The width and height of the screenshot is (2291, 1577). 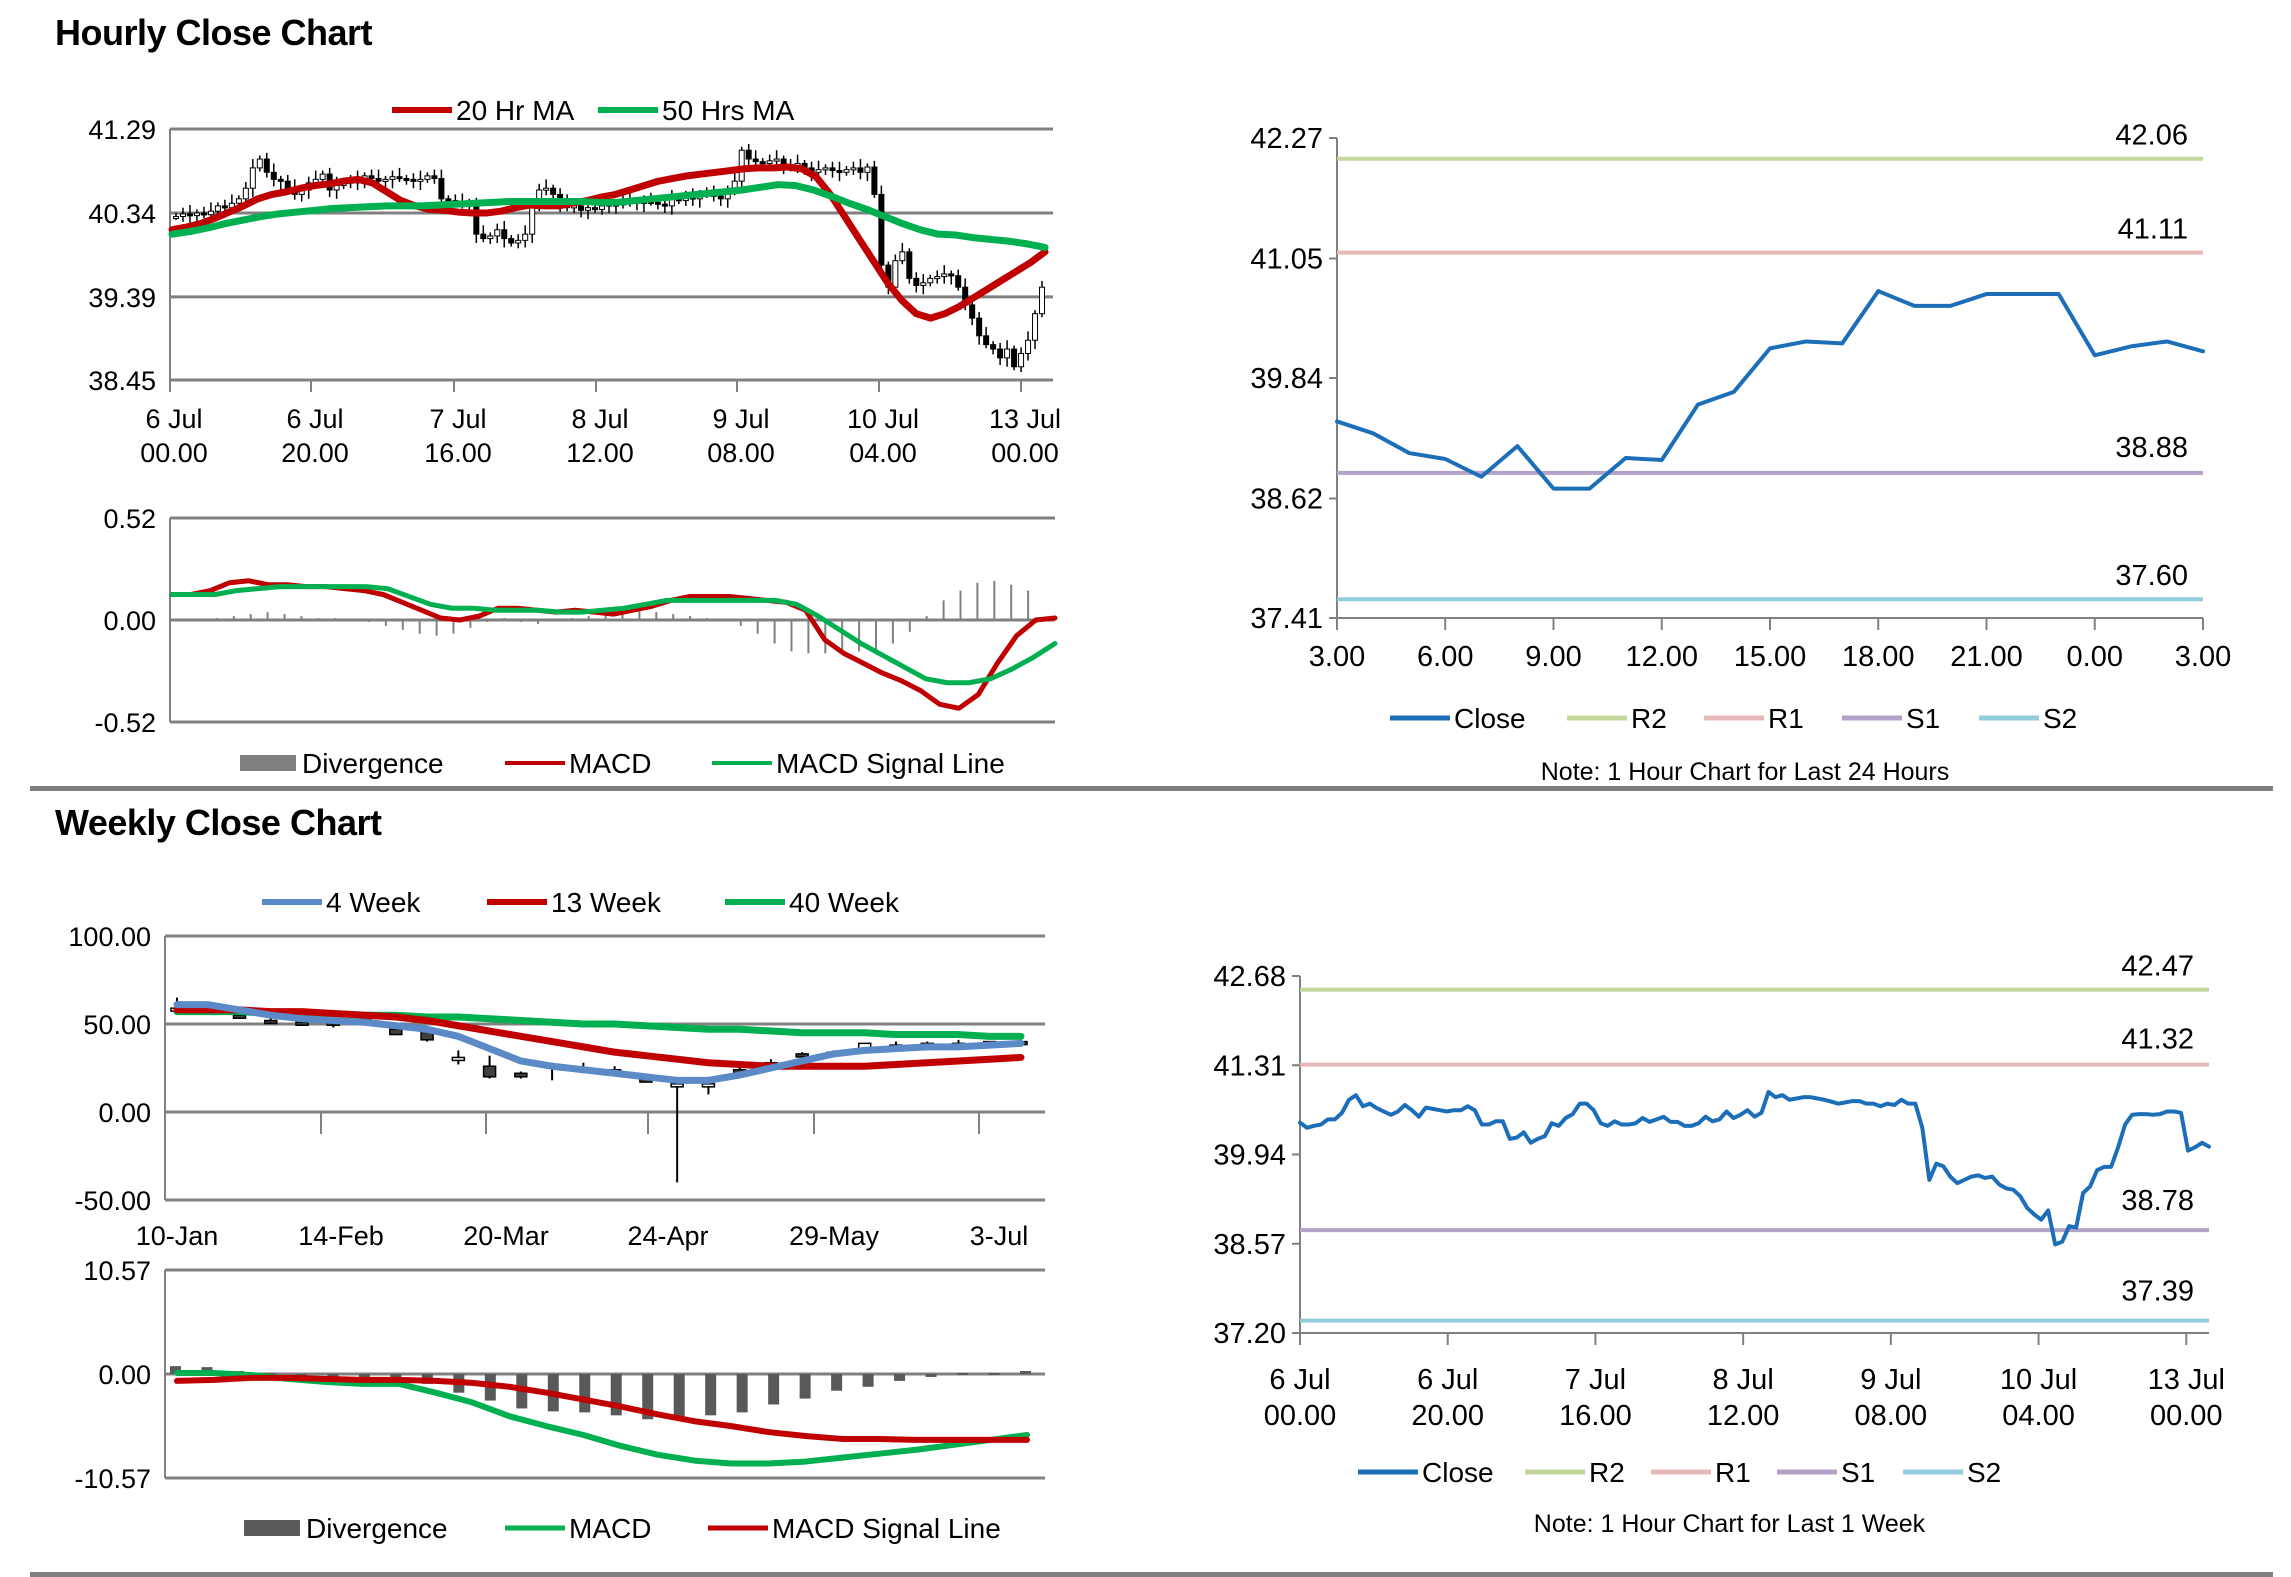 I want to click on y-tick-label: 38.62, so click(x=1286, y=499).